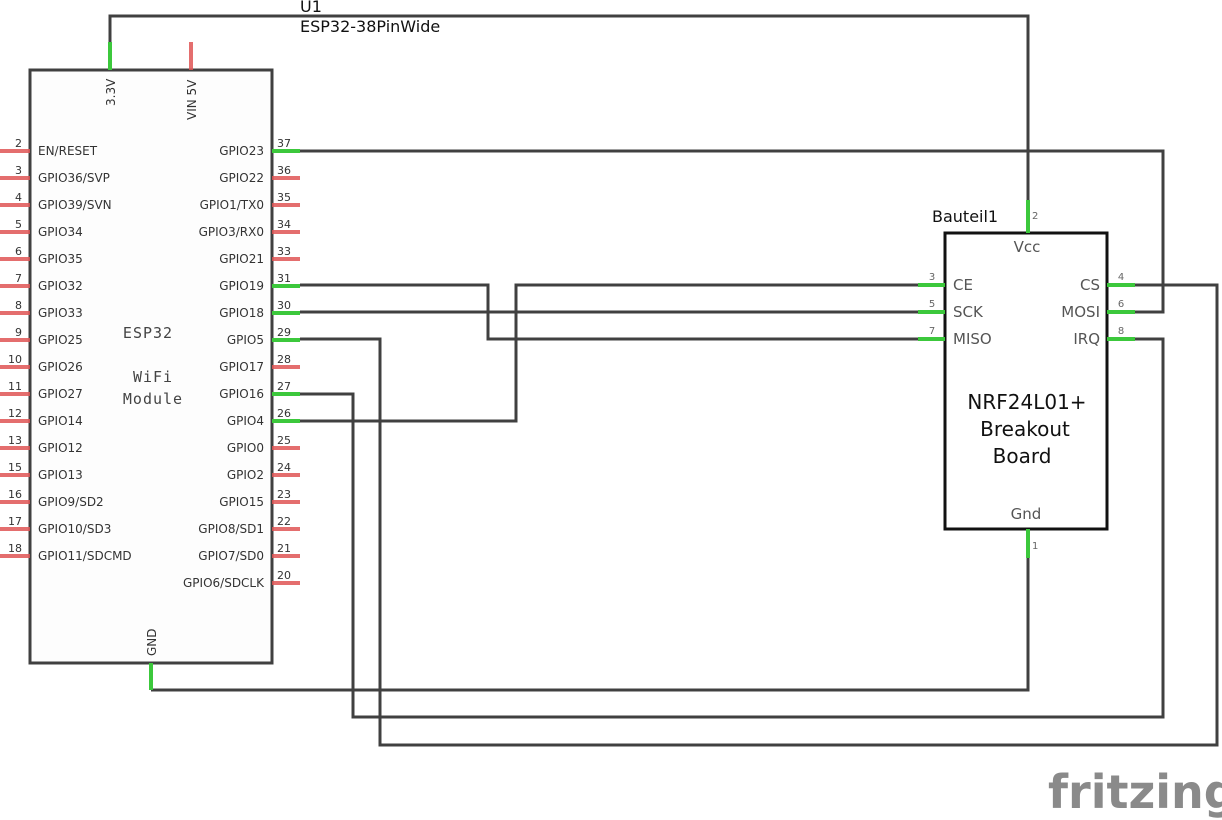  What do you see at coordinates (153, 377) in the screenshot?
I see `esp32-label-wifi: WiFi` at bounding box center [153, 377].